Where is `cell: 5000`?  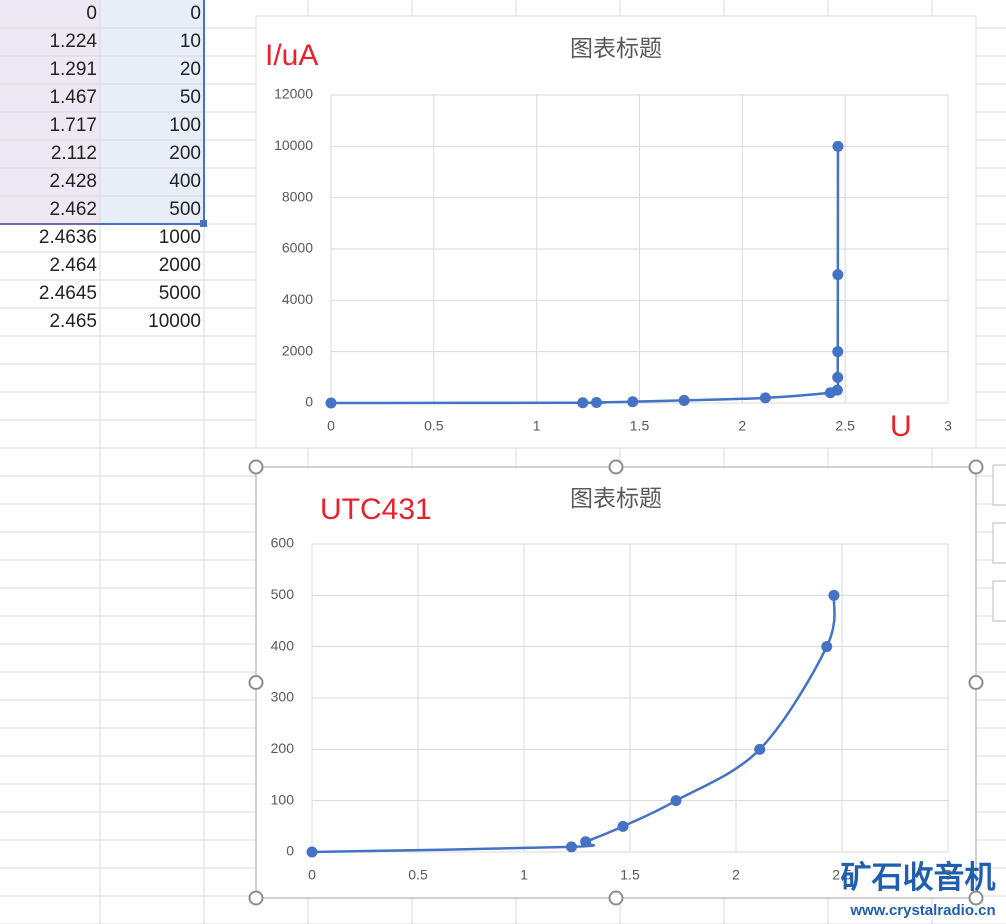
cell: 5000 is located at coordinates (180, 293).